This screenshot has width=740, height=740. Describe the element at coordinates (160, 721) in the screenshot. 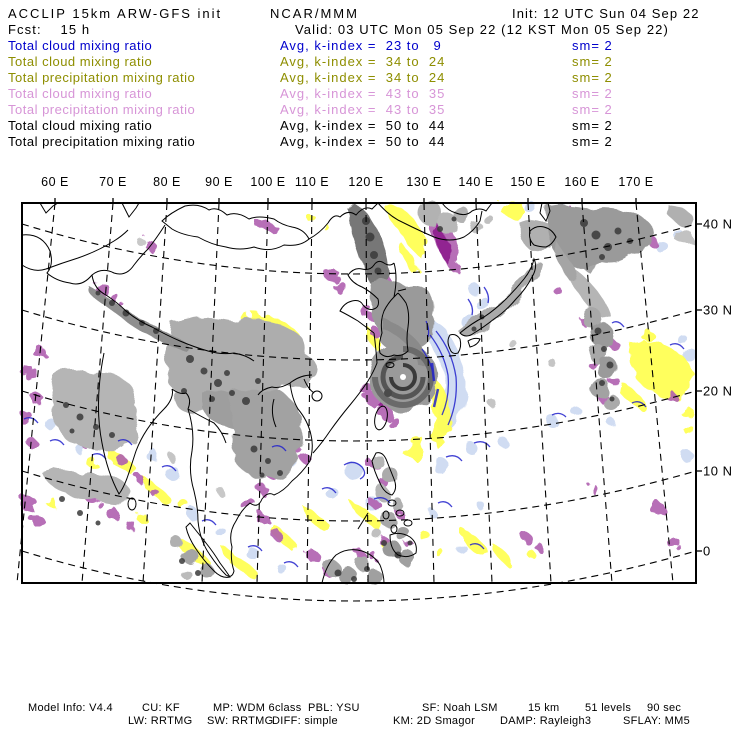

I see `lw-scheme: LW: RRTMG` at that location.